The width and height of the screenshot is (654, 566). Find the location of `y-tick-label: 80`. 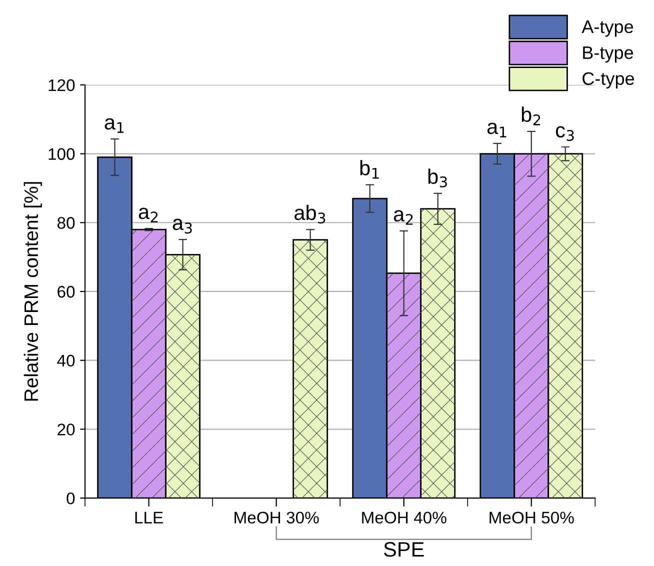

y-tick-label: 80 is located at coordinates (66, 223).